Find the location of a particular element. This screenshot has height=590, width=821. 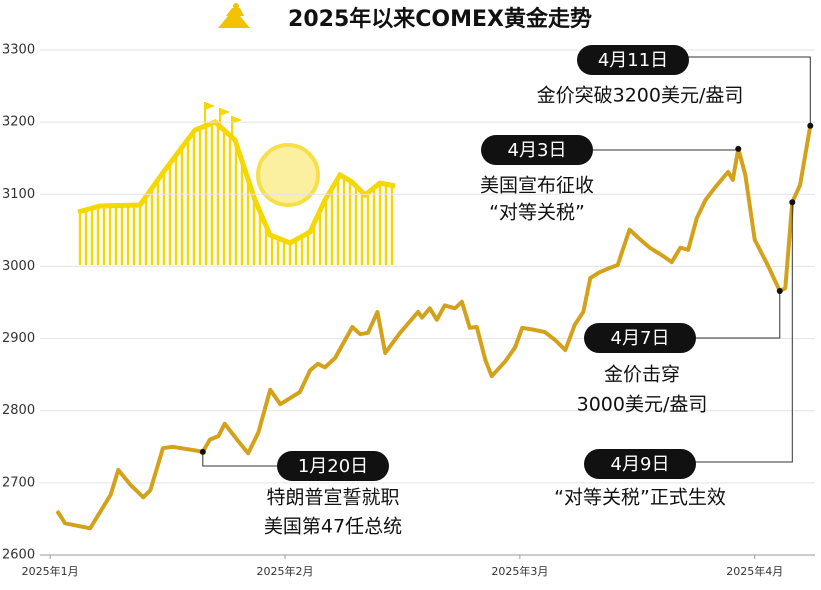

y-tick-label: 3300 is located at coordinates (18, 50).